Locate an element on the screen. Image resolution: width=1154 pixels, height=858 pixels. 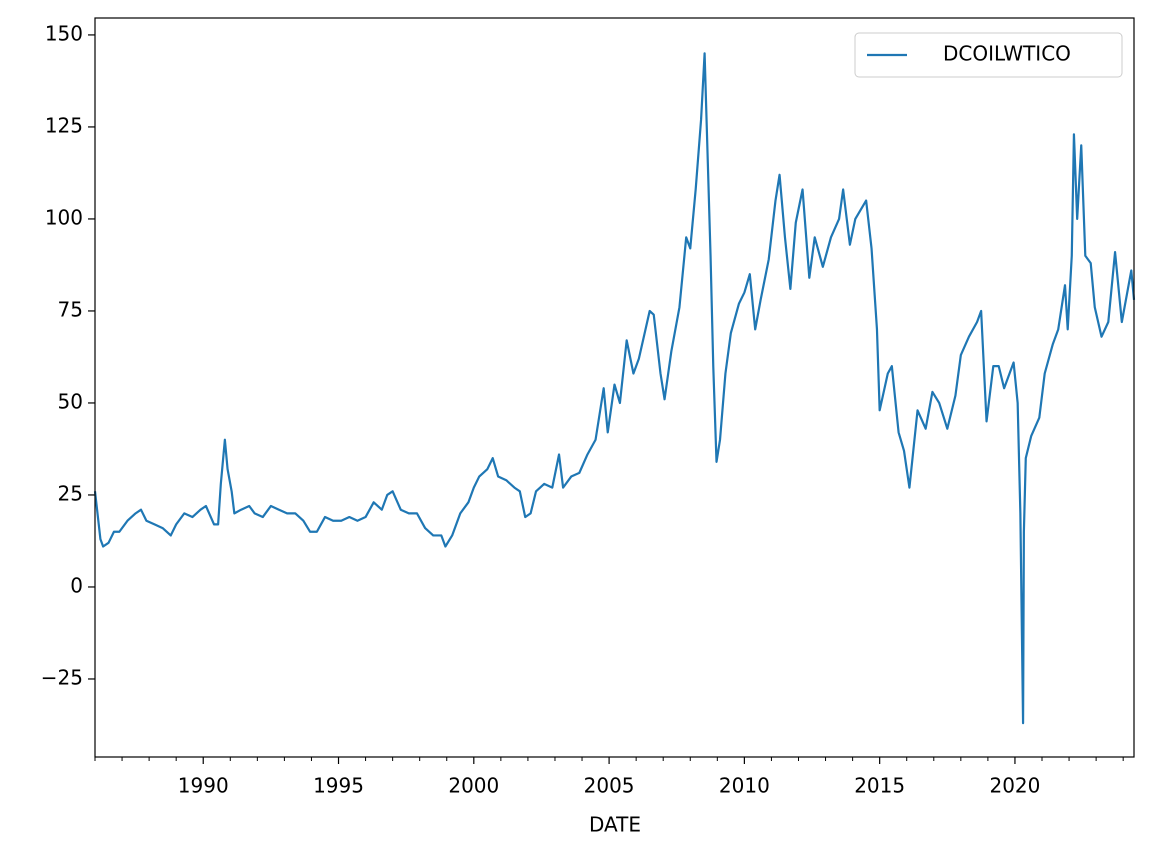
x-tick-label: 2010 is located at coordinates (744, 786).